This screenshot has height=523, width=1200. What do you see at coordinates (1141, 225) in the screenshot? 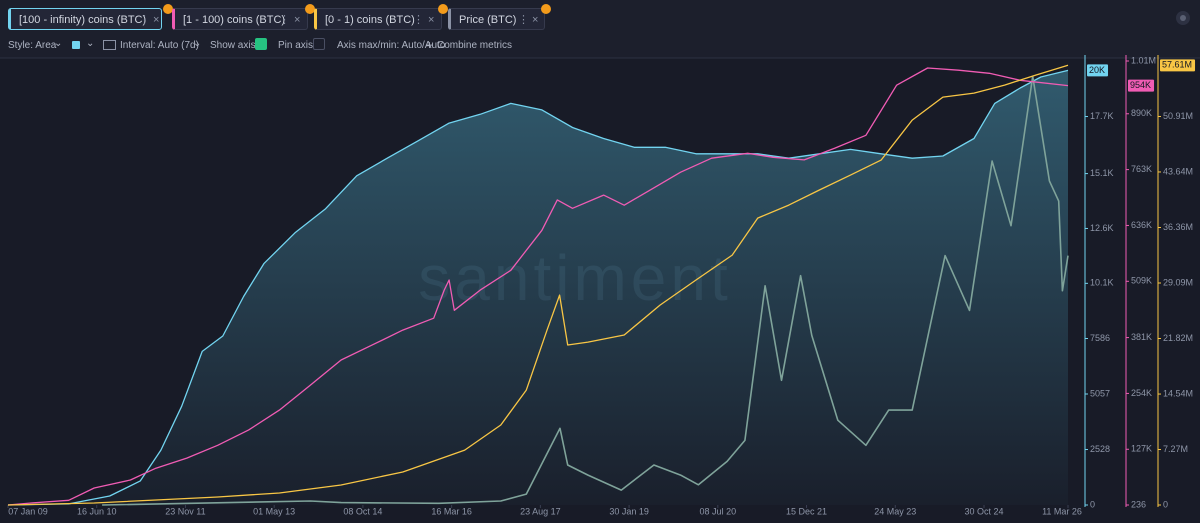
I see `y-tick-label: 636K` at bounding box center [1141, 225].